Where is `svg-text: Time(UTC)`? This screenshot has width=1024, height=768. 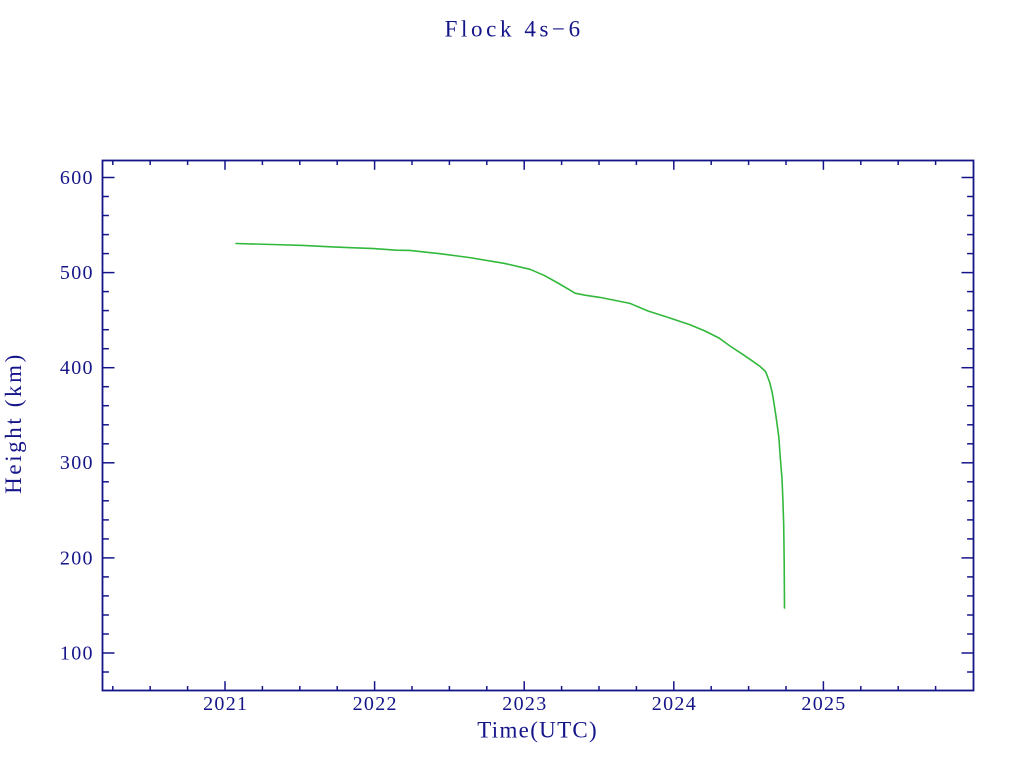 svg-text: Time(UTC) is located at coordinates (537, 730).